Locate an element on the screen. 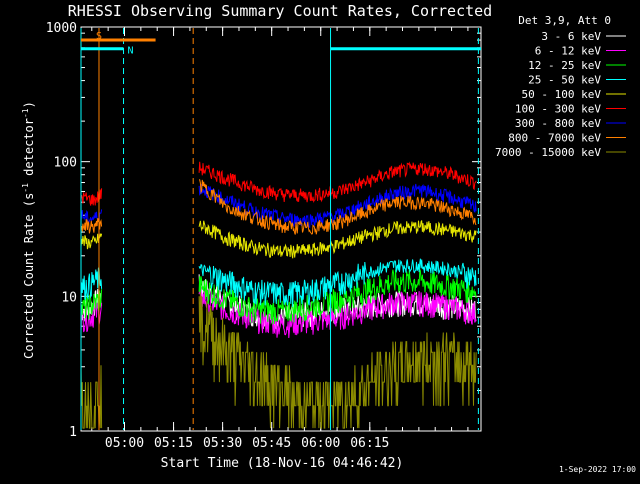 This screenshot has height=484, width=640. legend-header: Det 3,9, Att 0 is located at coordinates (564, 20).